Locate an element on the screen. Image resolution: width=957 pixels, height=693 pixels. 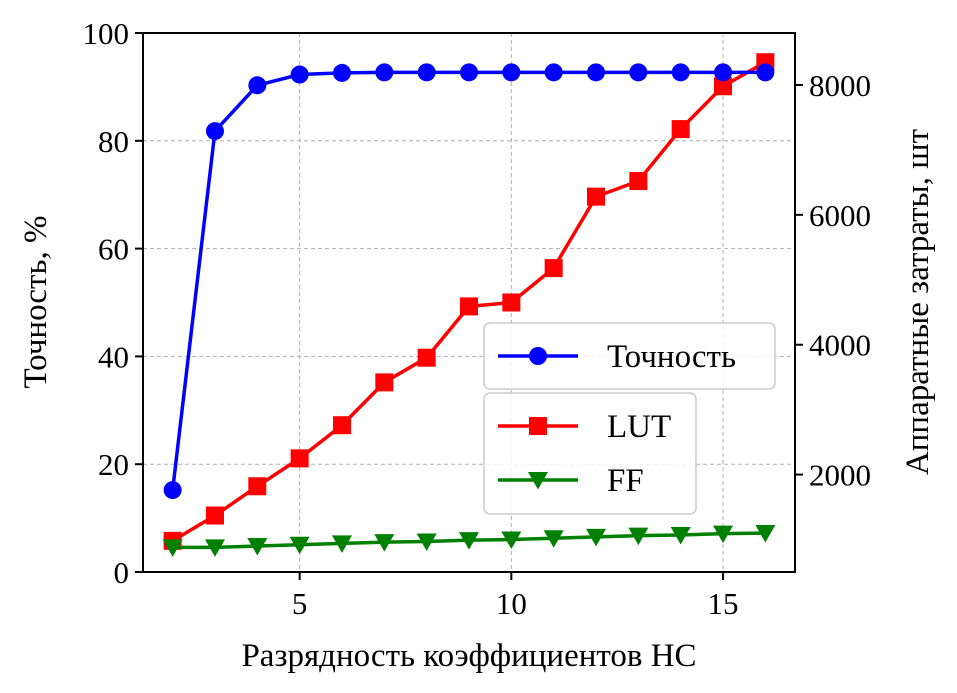
legend-label: LUT is located at coordinates (639, 427).